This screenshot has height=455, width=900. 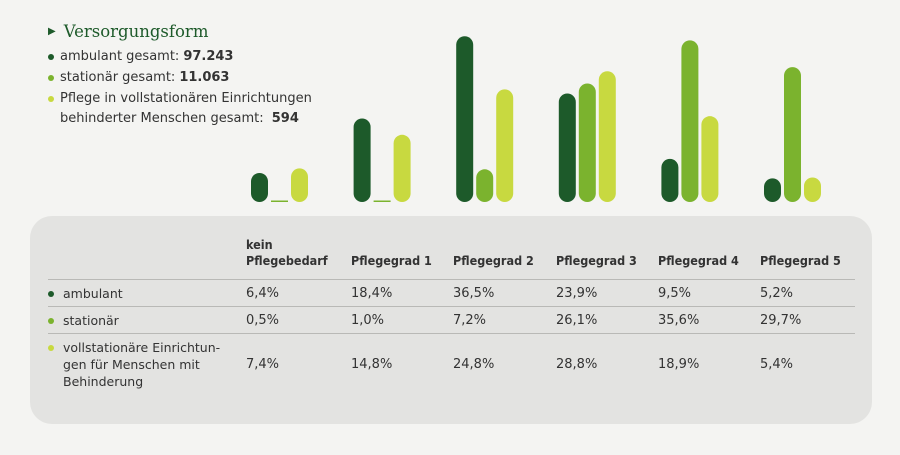 I want to click on table-cell: 5,4%, so click(x=807, y=363).